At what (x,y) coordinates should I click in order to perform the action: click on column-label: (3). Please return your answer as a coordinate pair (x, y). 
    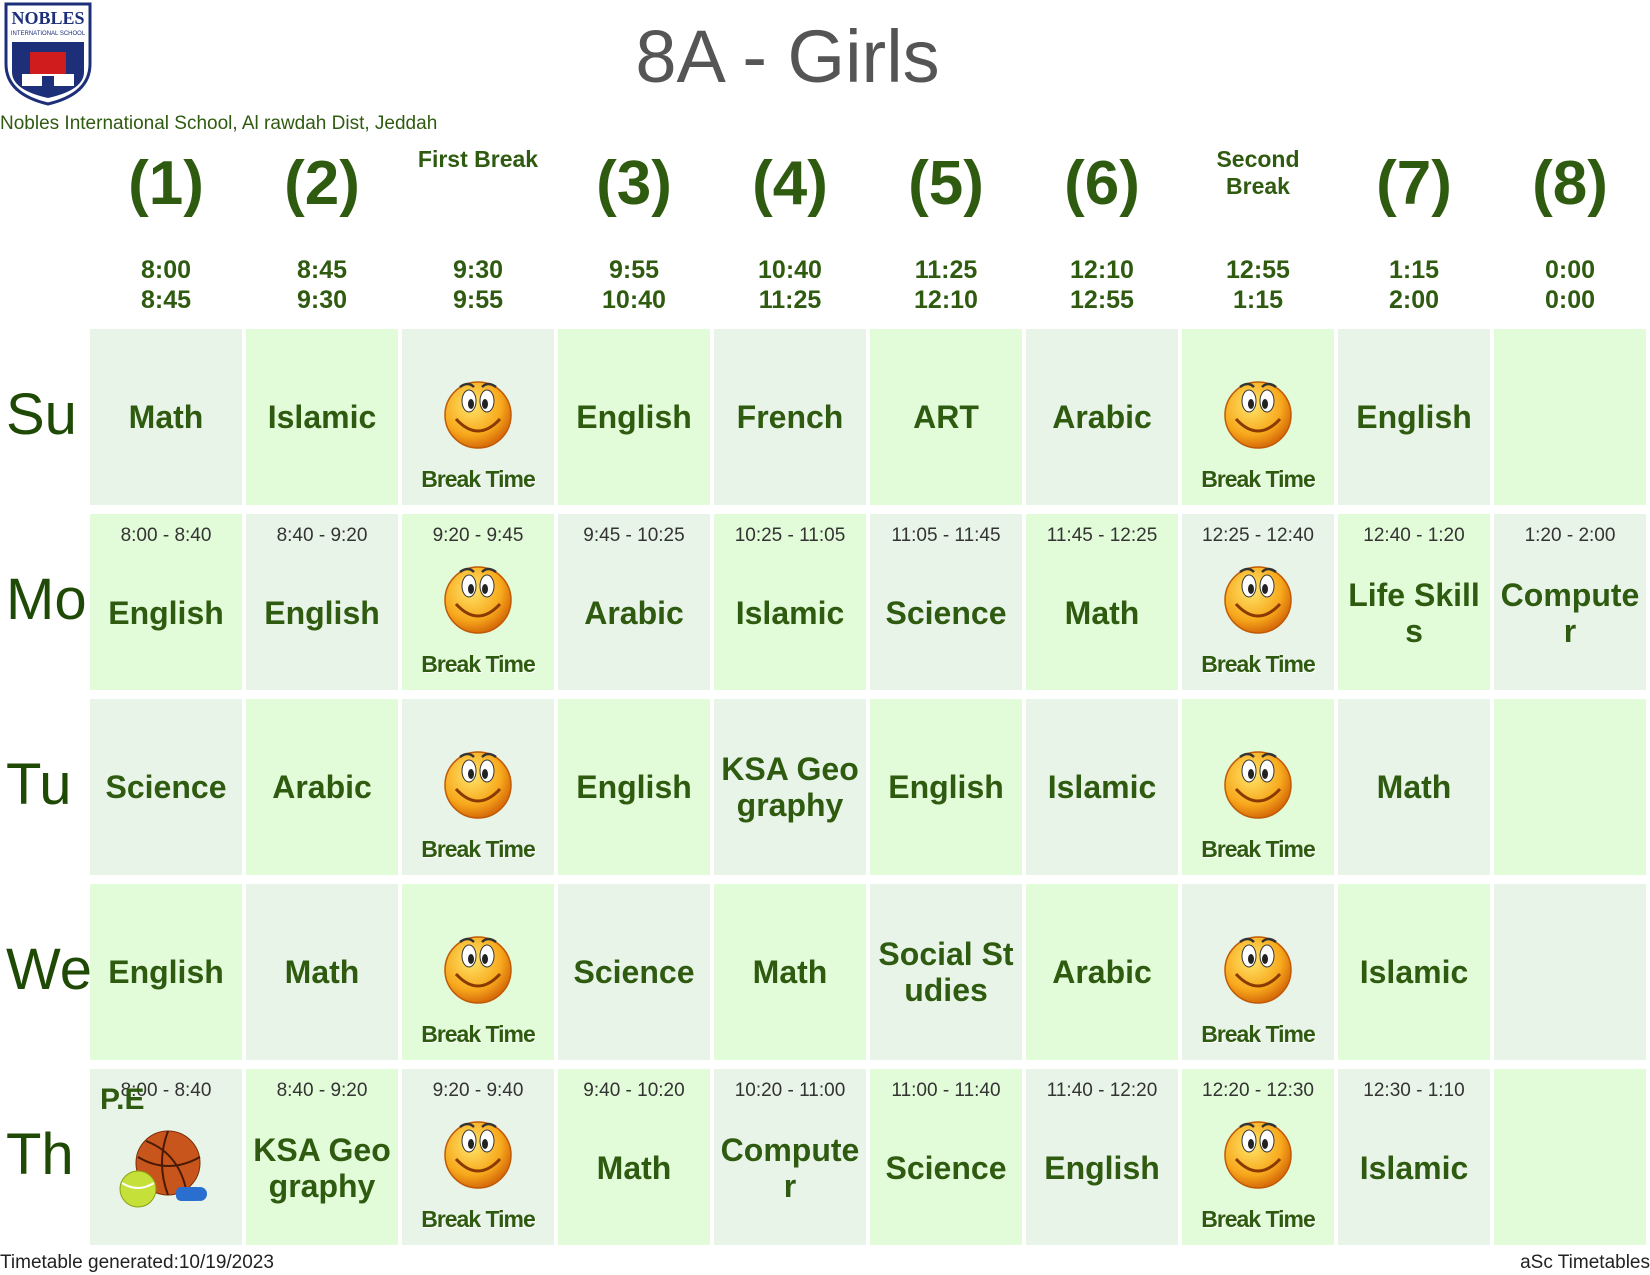
    Looking at the image, I should click on (634, 183).